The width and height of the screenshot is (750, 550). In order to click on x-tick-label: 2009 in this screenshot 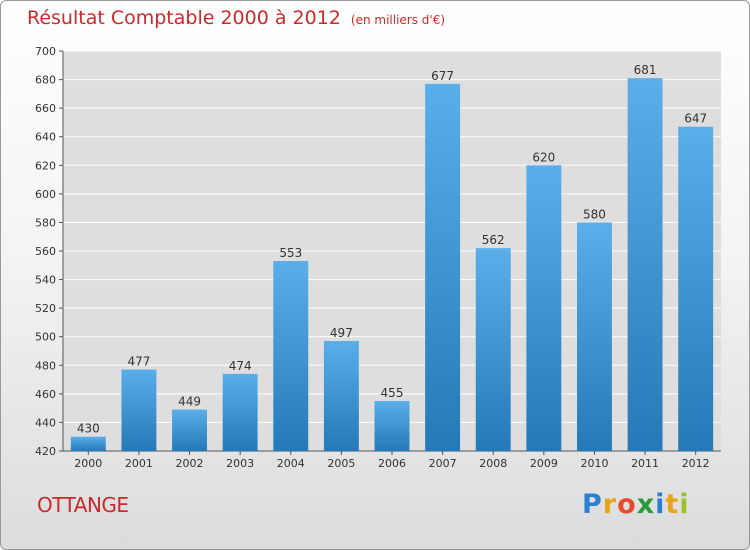, I will do `click(544, 463)`.